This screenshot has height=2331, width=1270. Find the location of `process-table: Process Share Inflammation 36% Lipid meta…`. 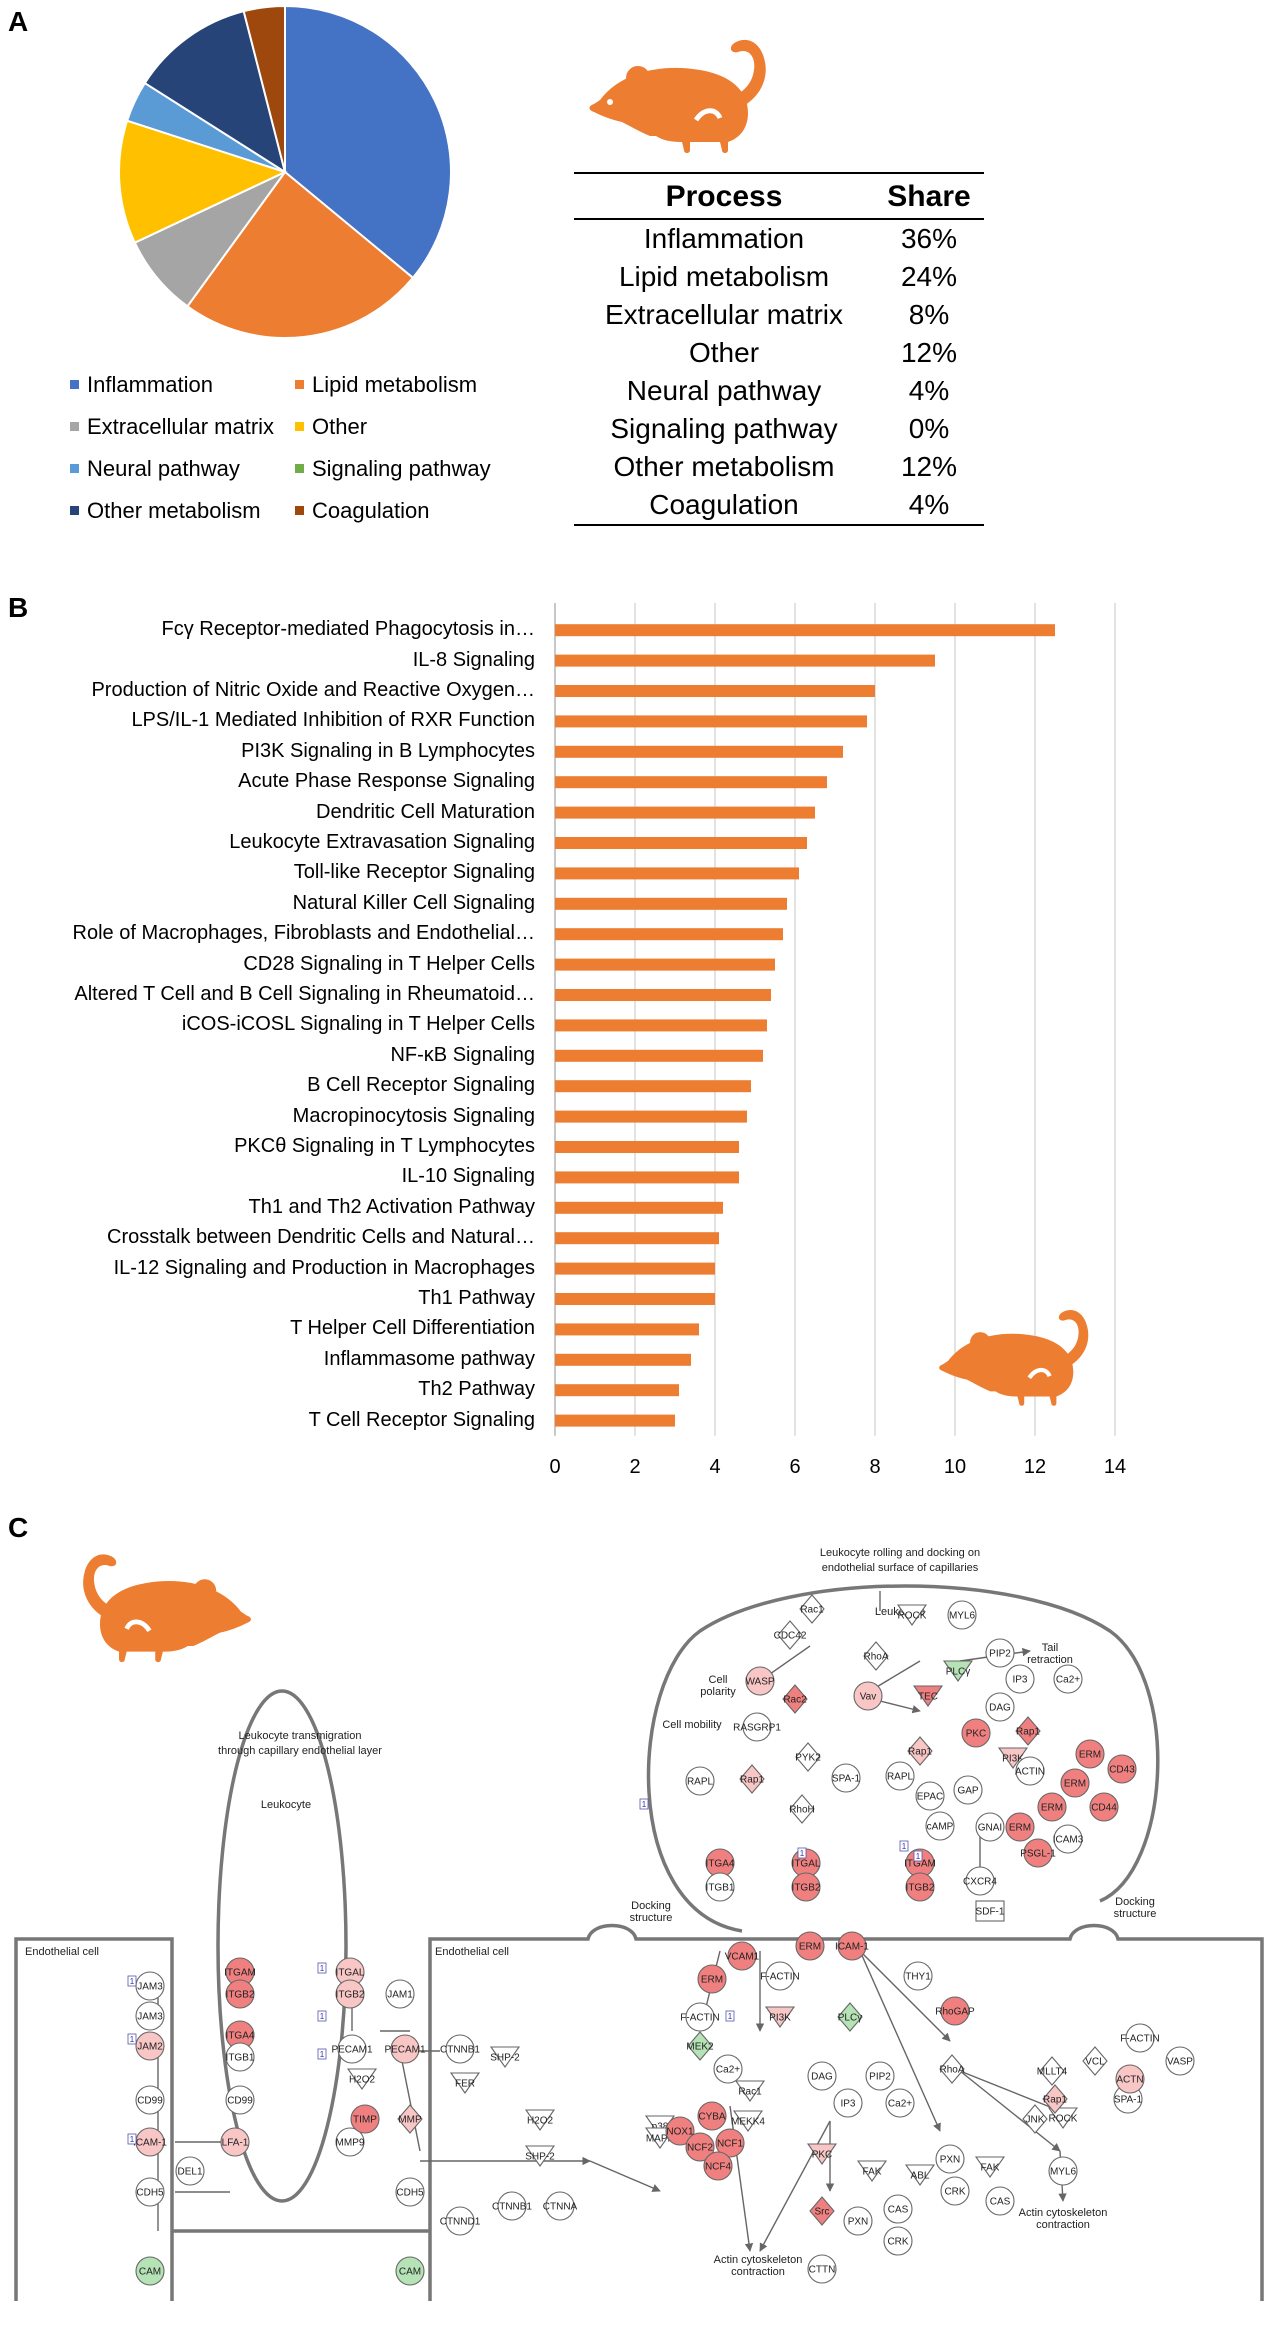

process-table: Process Share Inflammation 36% Lipid meta… is located at coordinates (779, 349).